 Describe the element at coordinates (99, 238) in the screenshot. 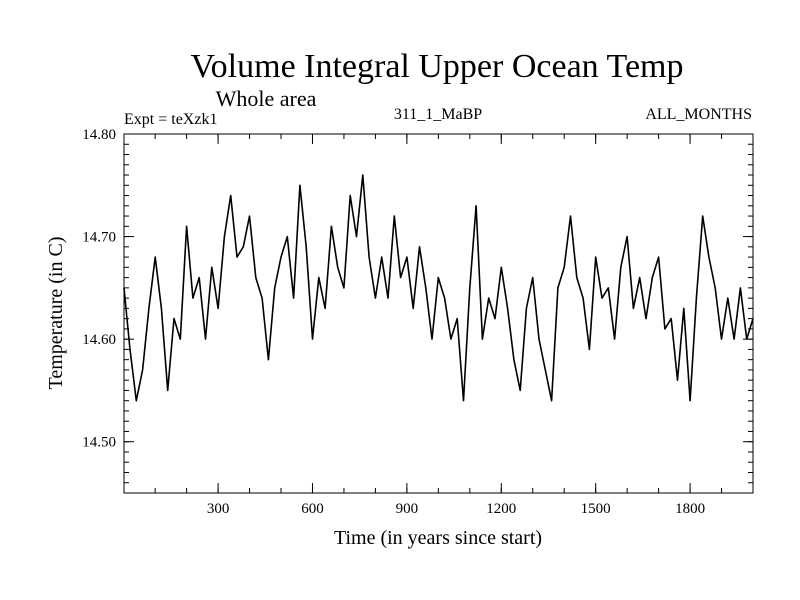

I see `y-tick-label: 14.70` at that location.